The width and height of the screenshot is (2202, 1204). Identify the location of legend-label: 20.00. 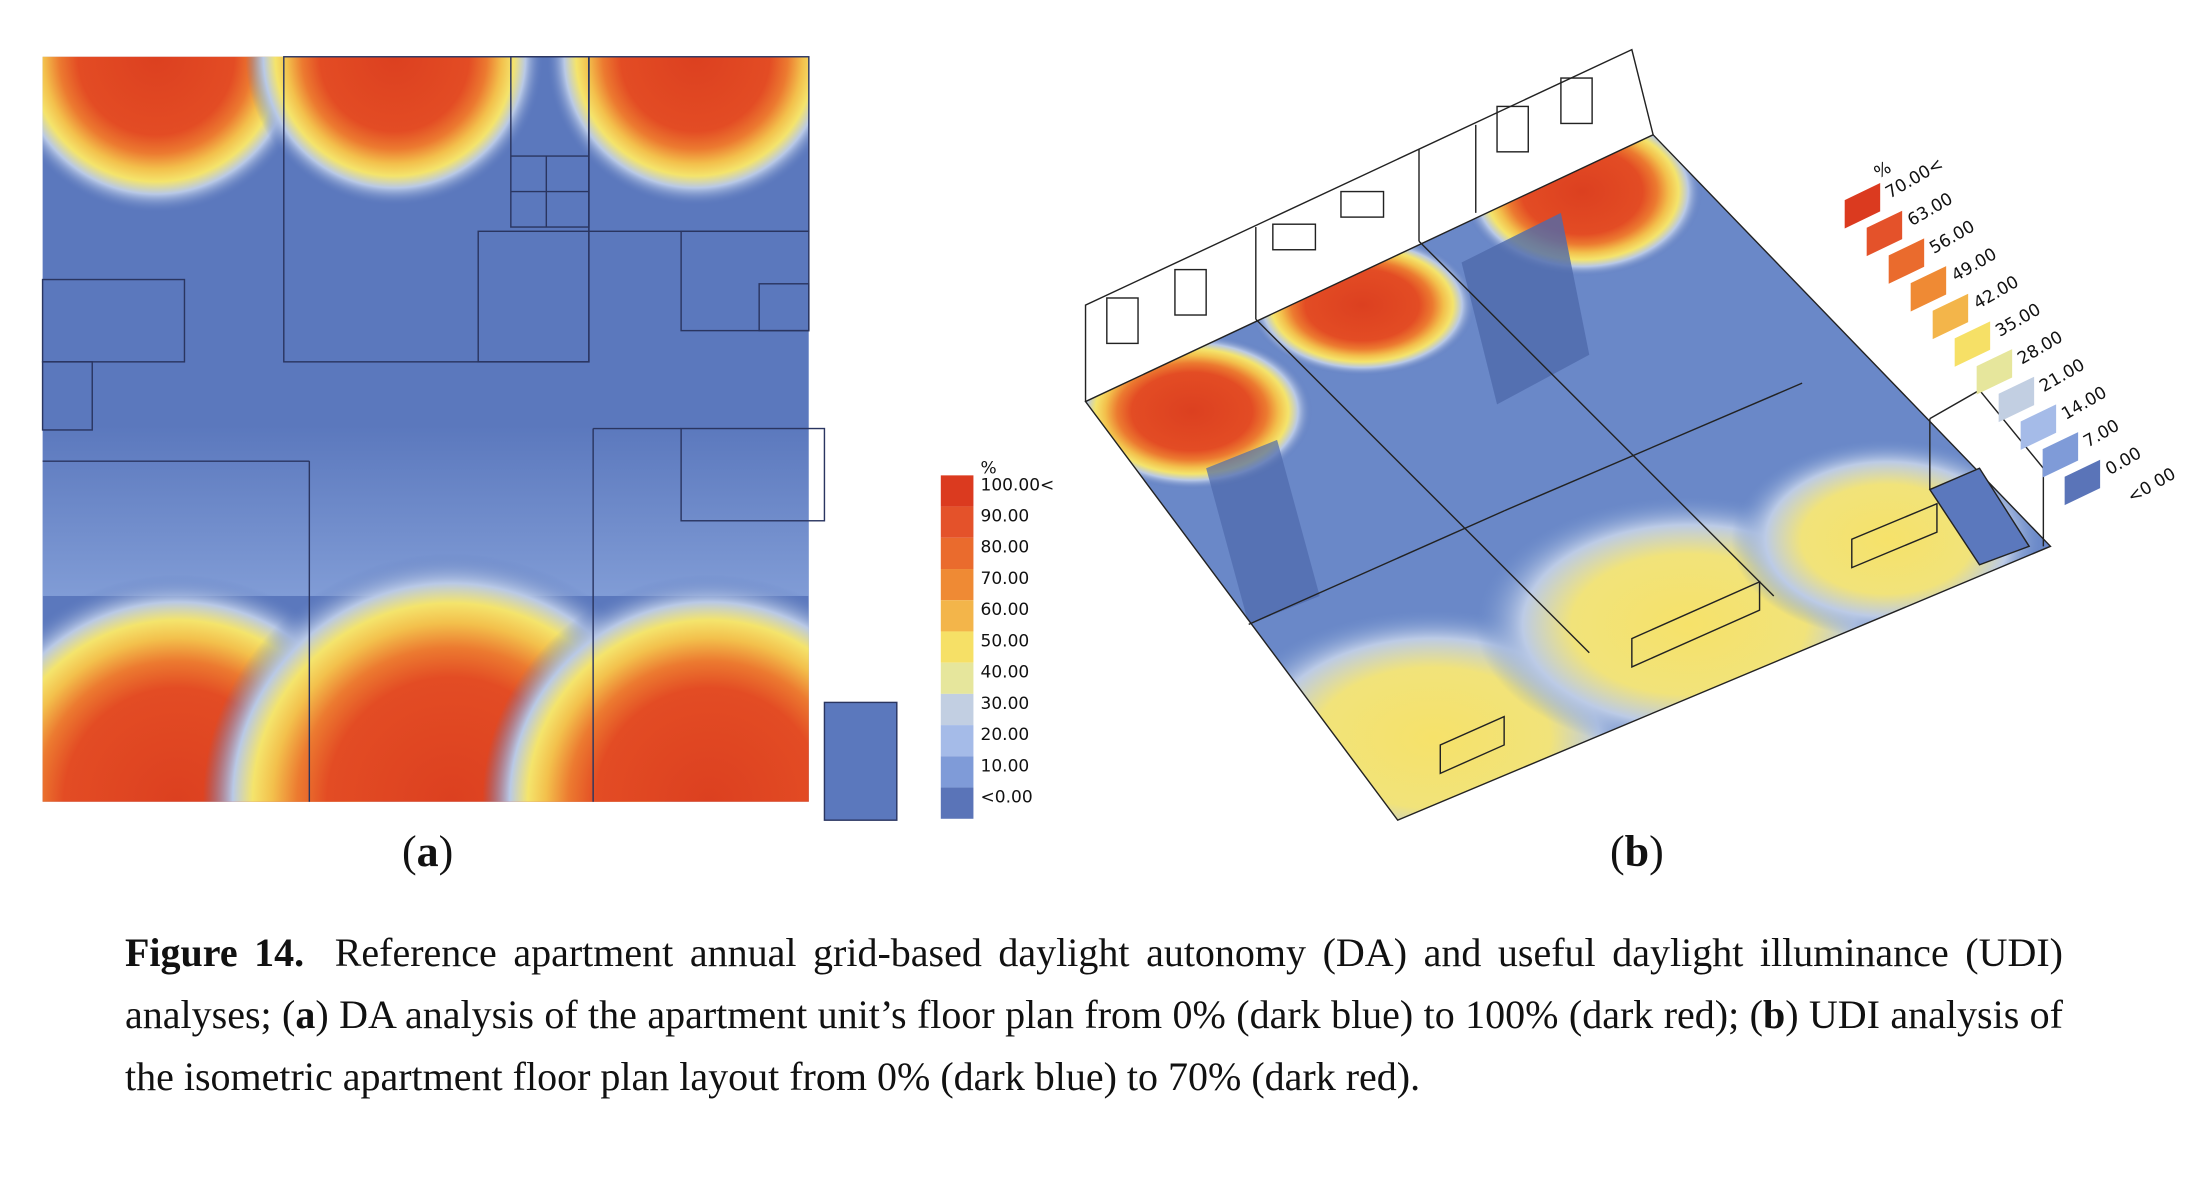
(1005, 735).